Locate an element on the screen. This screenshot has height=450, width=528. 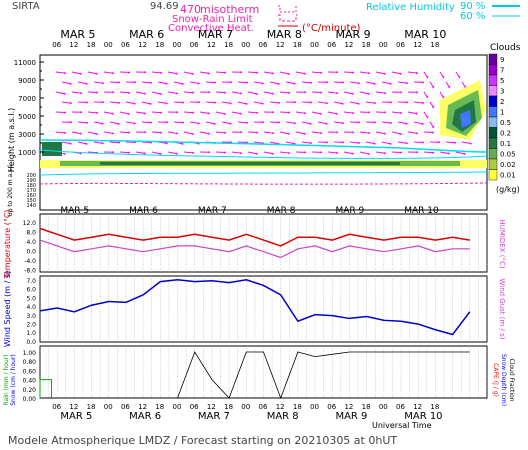
wind-ticks: 7.0 6.05.0 4.0 3.0 2.01.0 0.0 is located at coordinates (31, 312).